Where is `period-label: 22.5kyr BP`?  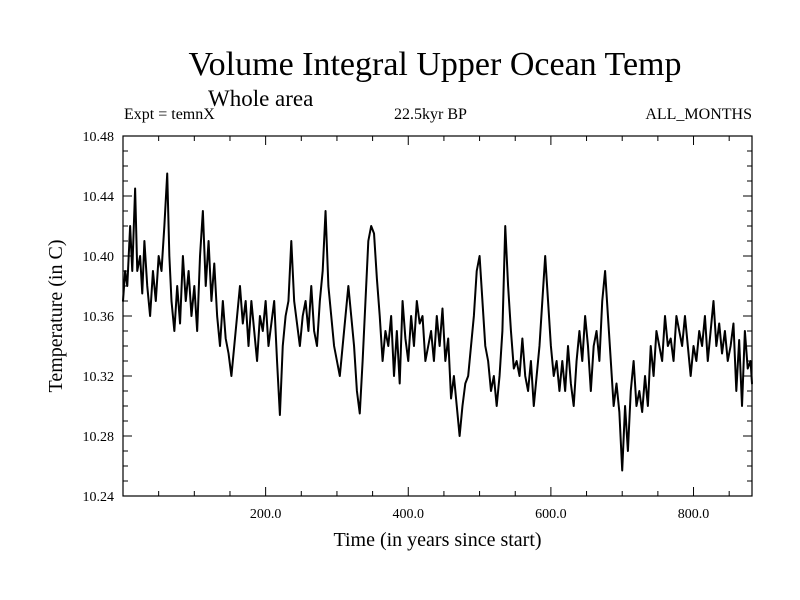
period-label: 22.5kyr BP is located at coordinates (430, 114).